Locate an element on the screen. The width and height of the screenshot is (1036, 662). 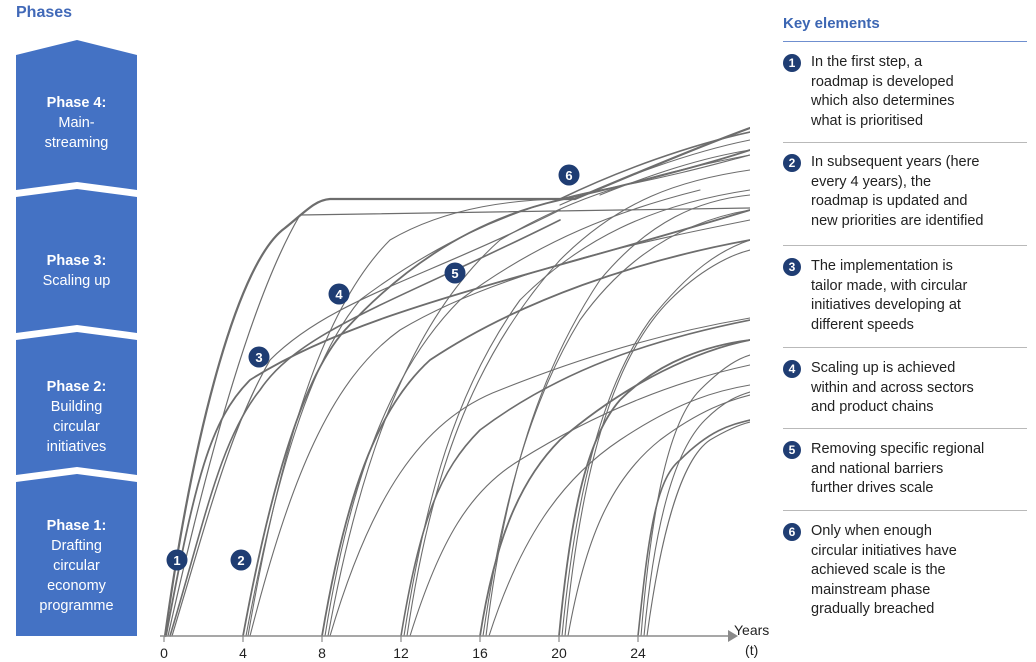
phase-1-desc-1: Drafting is located at coordinates (76, 546).